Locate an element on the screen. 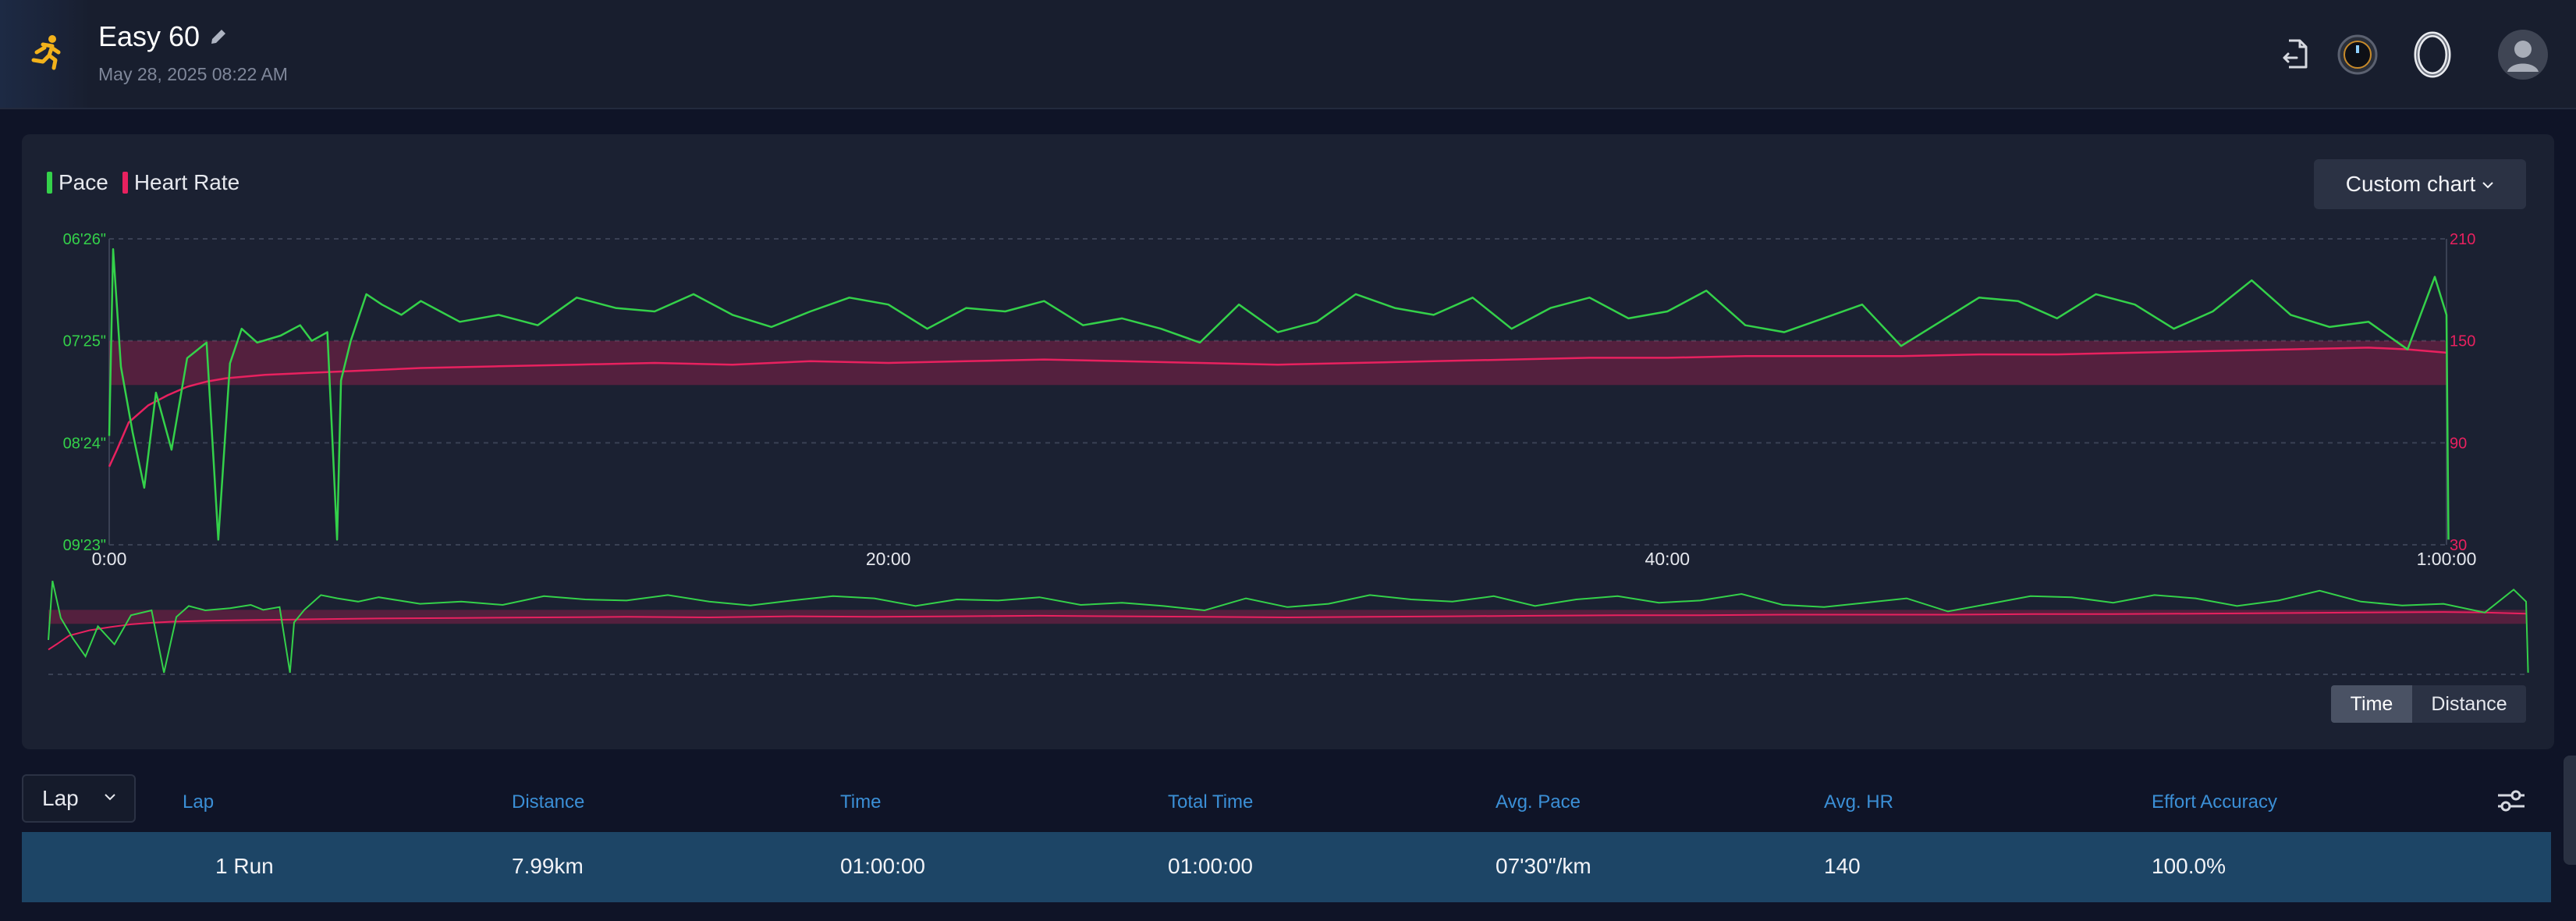 This screenshot has width=2576, height=921. legend-label-pace: Pace is located at coordinates (83, 182).